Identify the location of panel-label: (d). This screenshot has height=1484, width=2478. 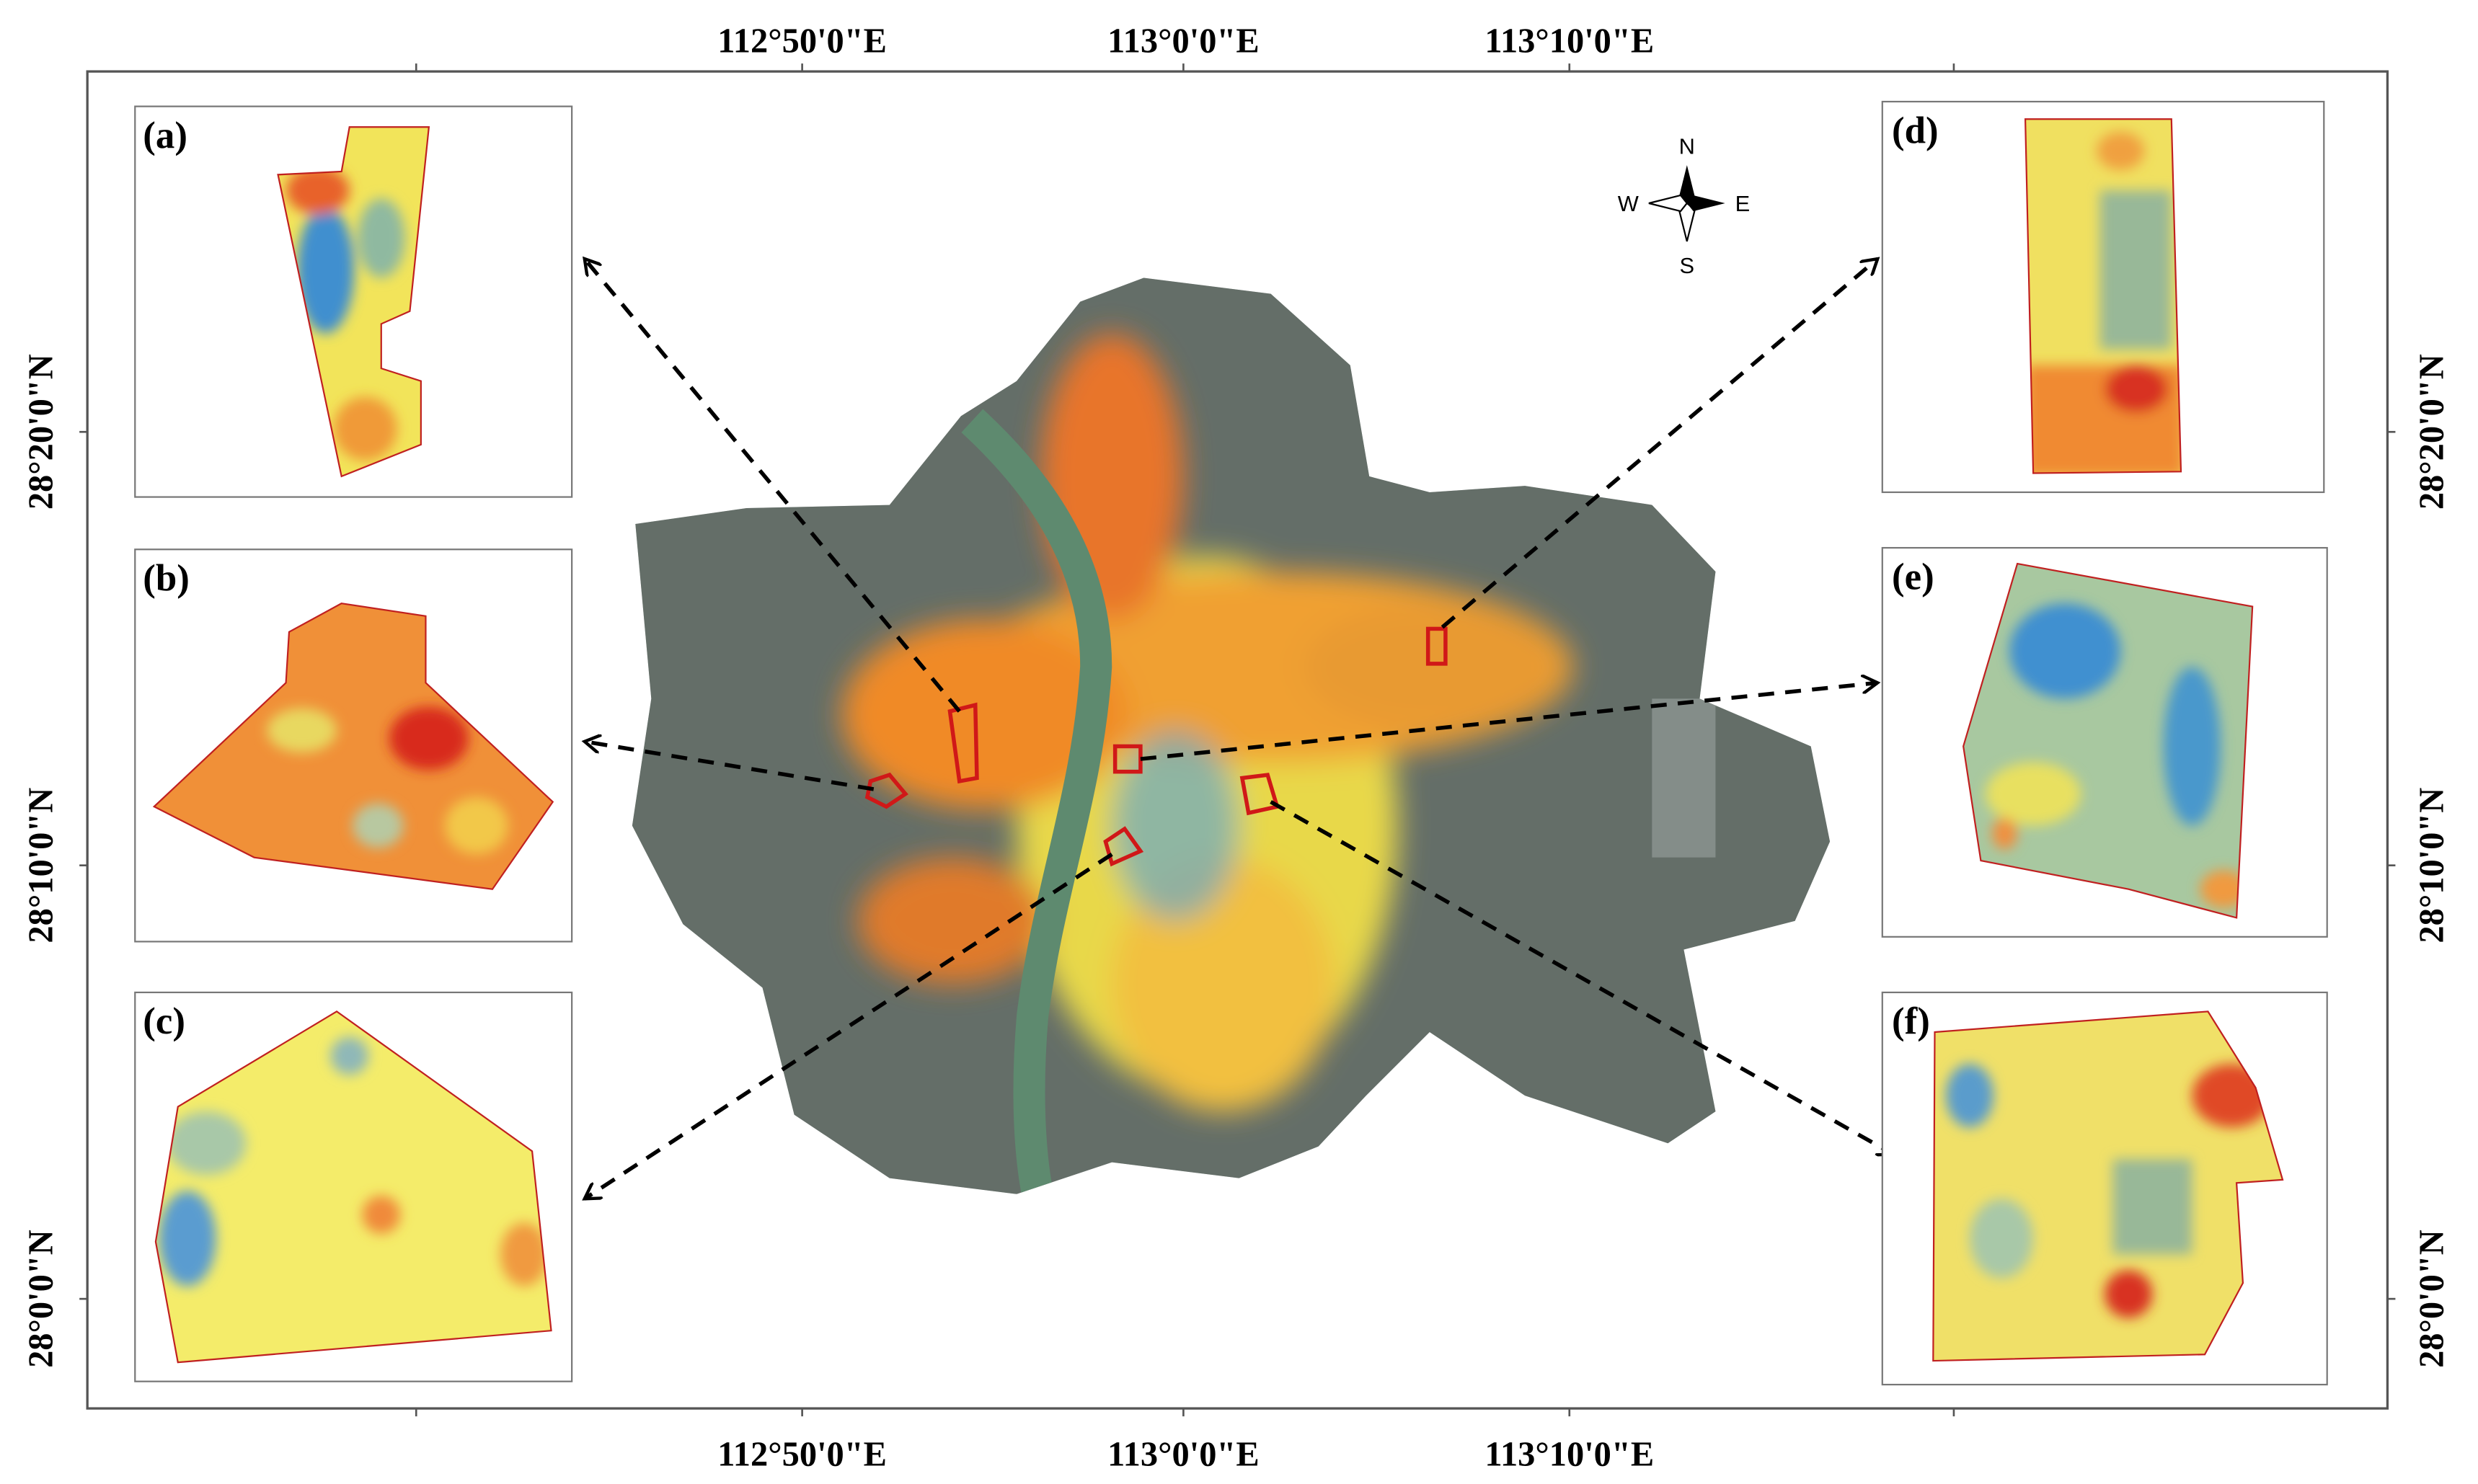
(1915, 130).